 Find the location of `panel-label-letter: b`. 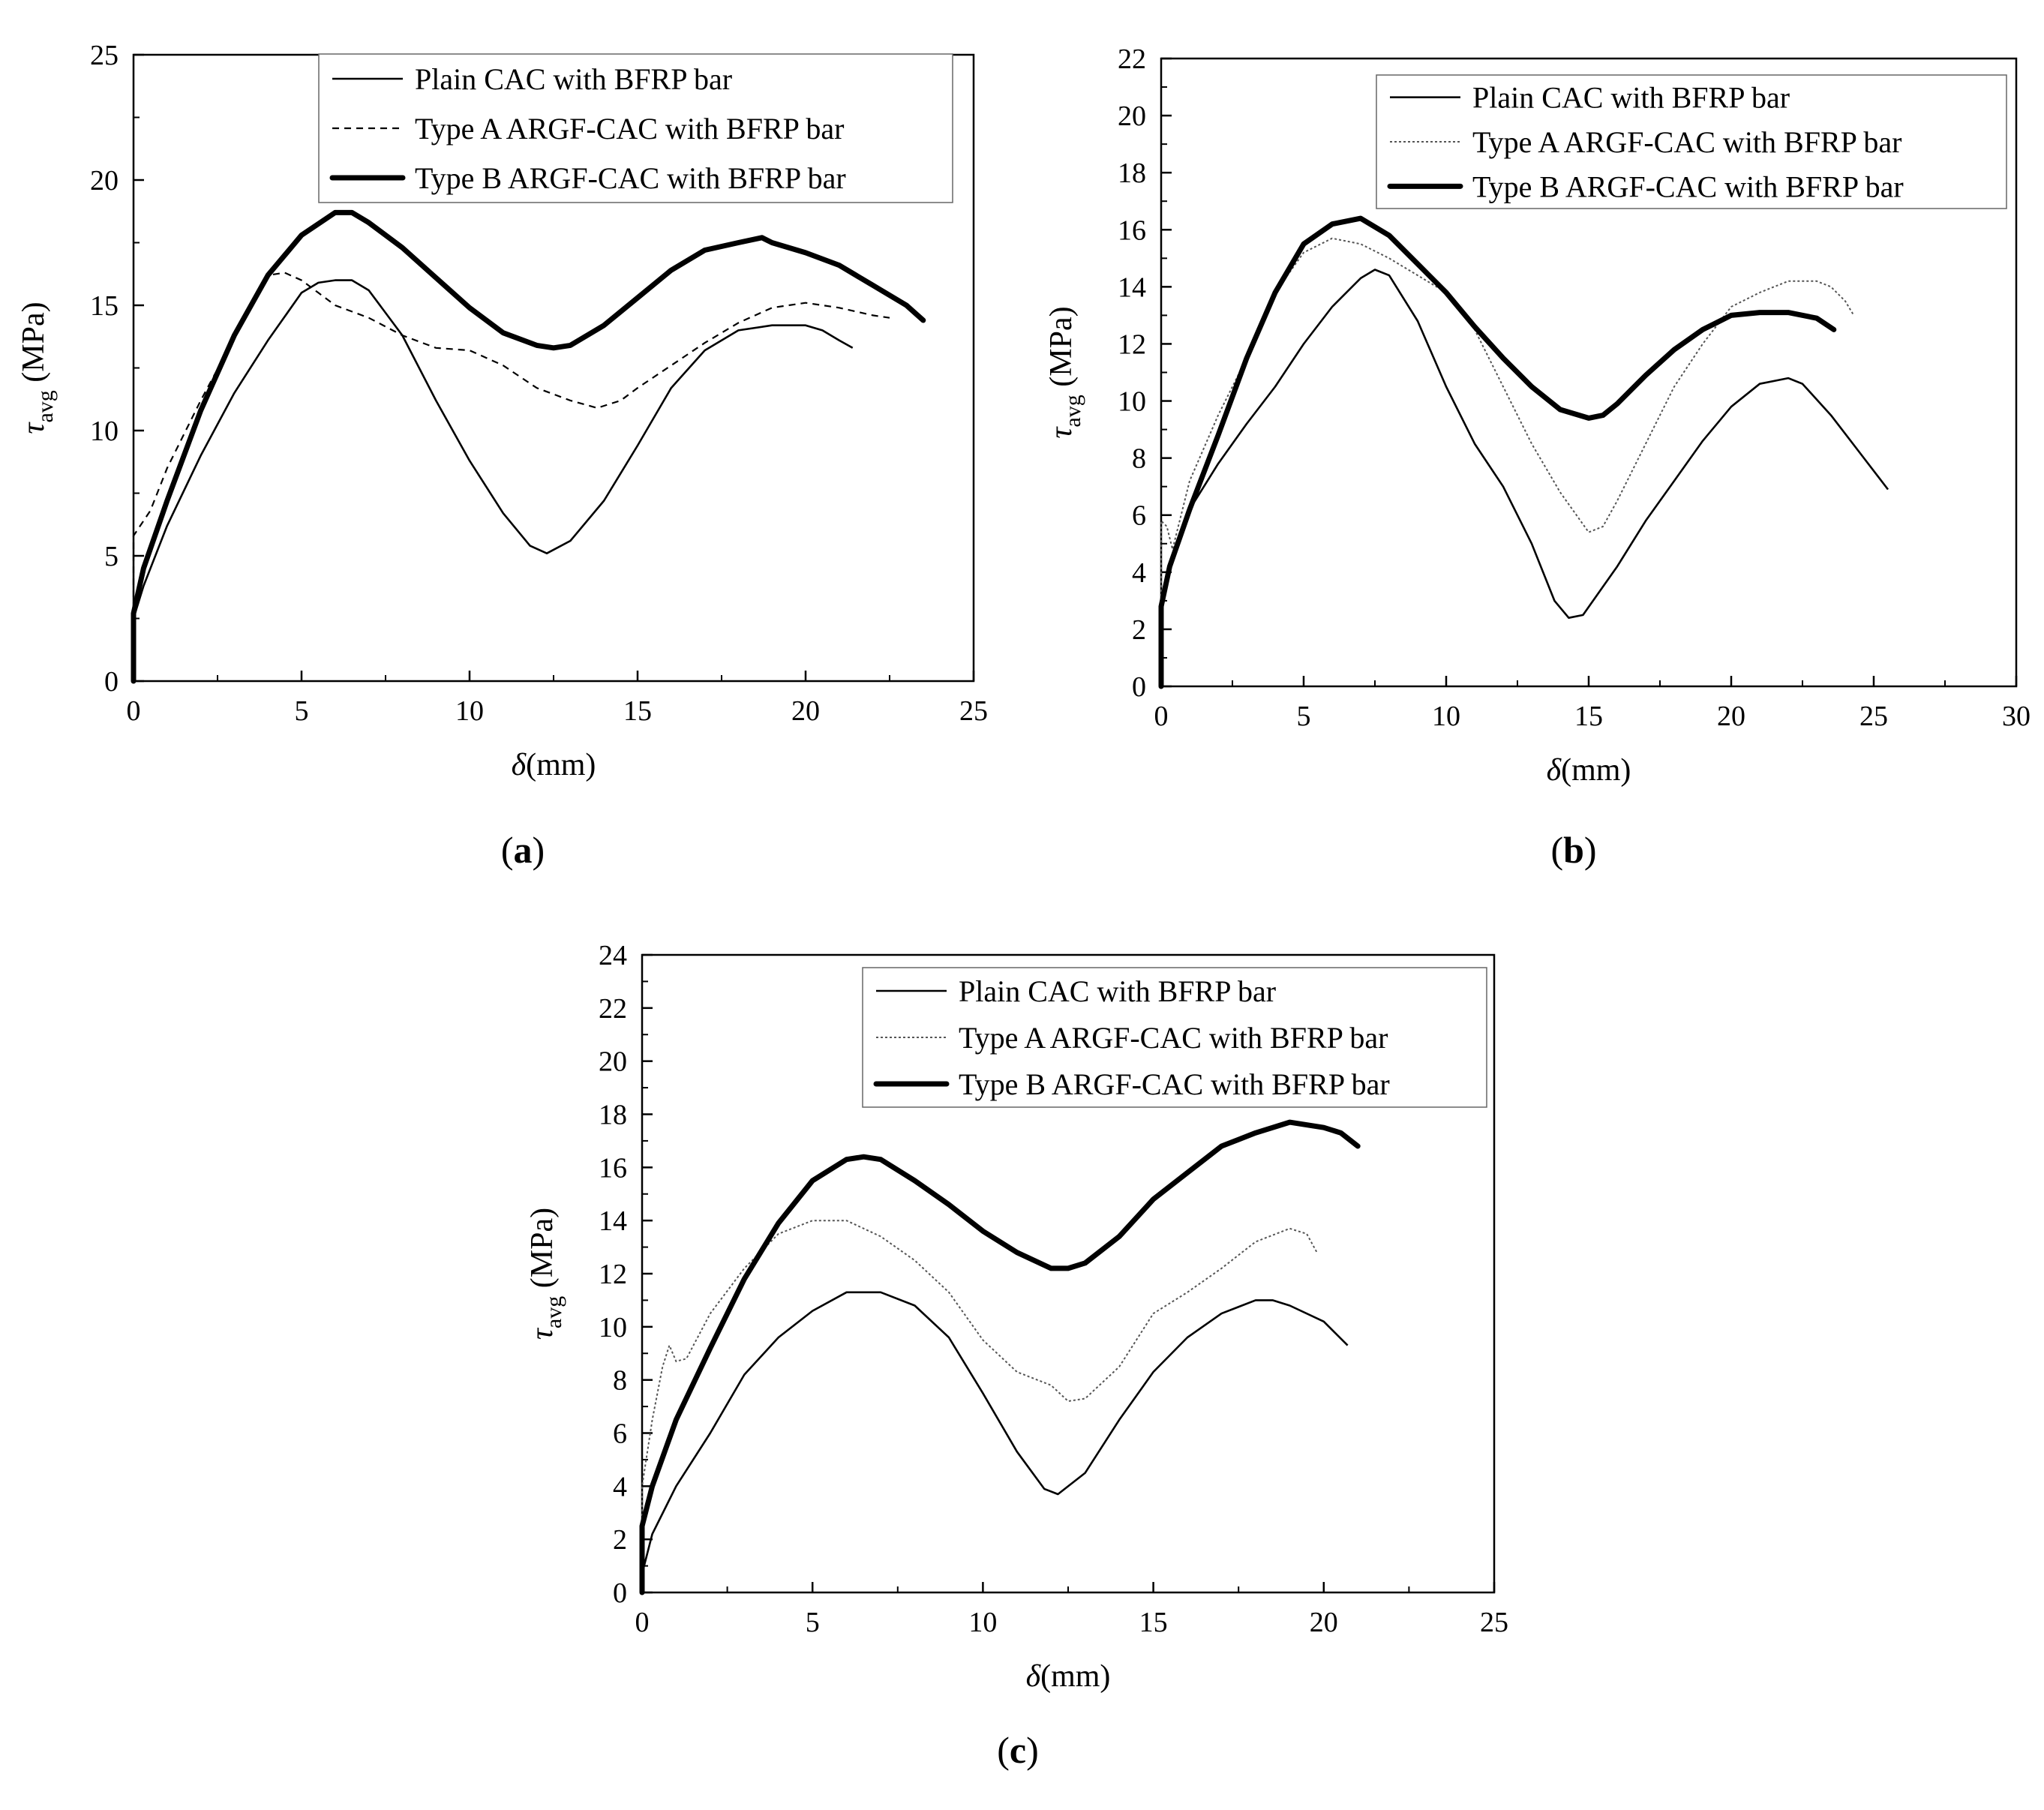

panel-label-letter: b is located at coordinates (1573, 850).